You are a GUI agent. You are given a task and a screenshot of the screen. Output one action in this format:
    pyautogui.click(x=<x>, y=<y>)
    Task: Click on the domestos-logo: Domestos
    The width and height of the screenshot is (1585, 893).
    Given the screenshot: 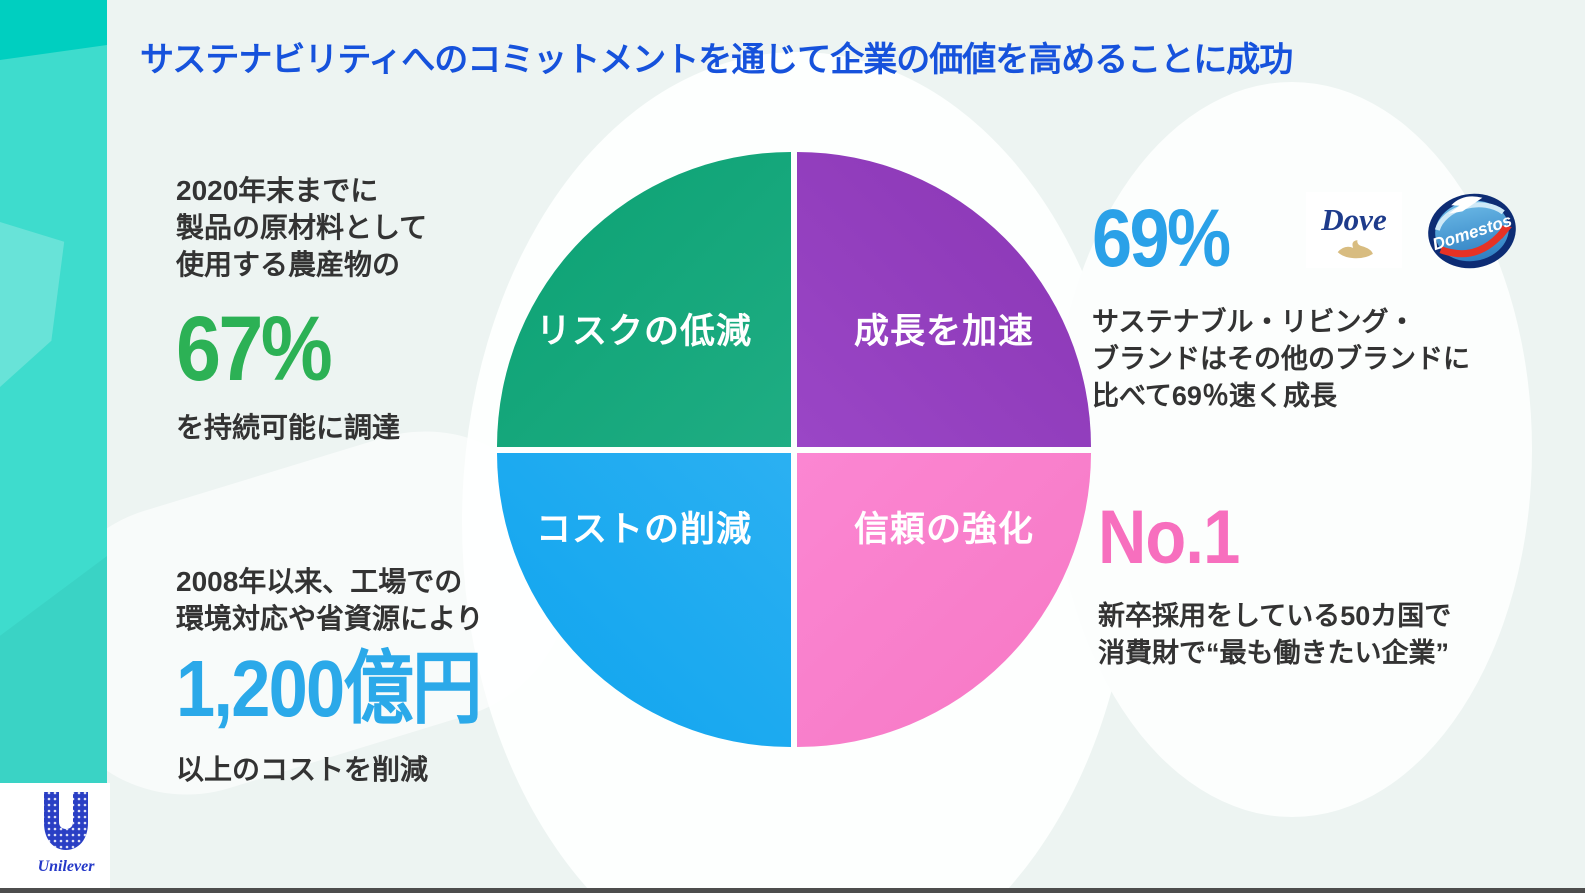 What is the action you would take?
    pyautogui.click(x=1472, y=231)
    